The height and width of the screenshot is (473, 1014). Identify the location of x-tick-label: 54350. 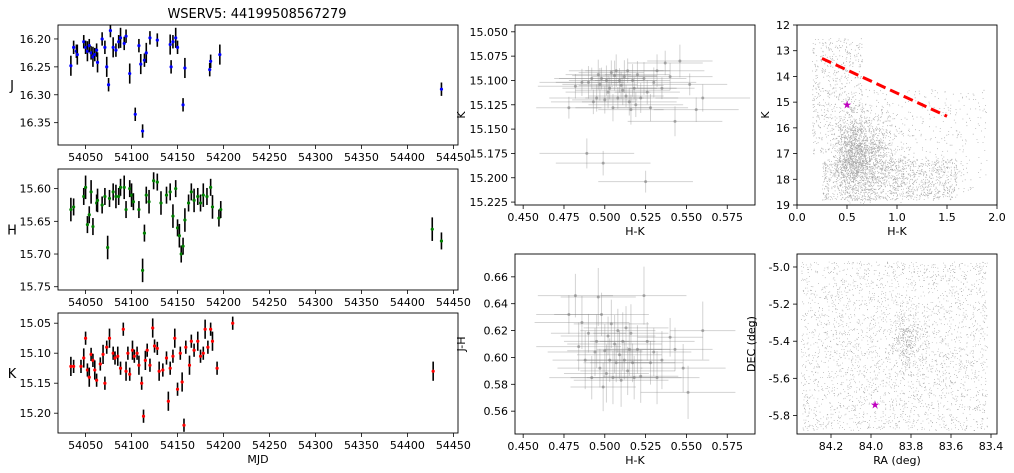
(361, 302).